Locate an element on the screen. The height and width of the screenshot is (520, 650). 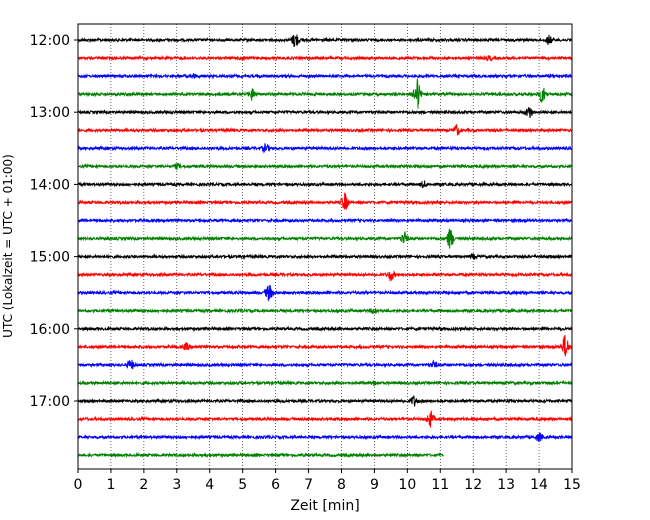
y-tick-label: 17:00 is located at coordinates (50, 402).